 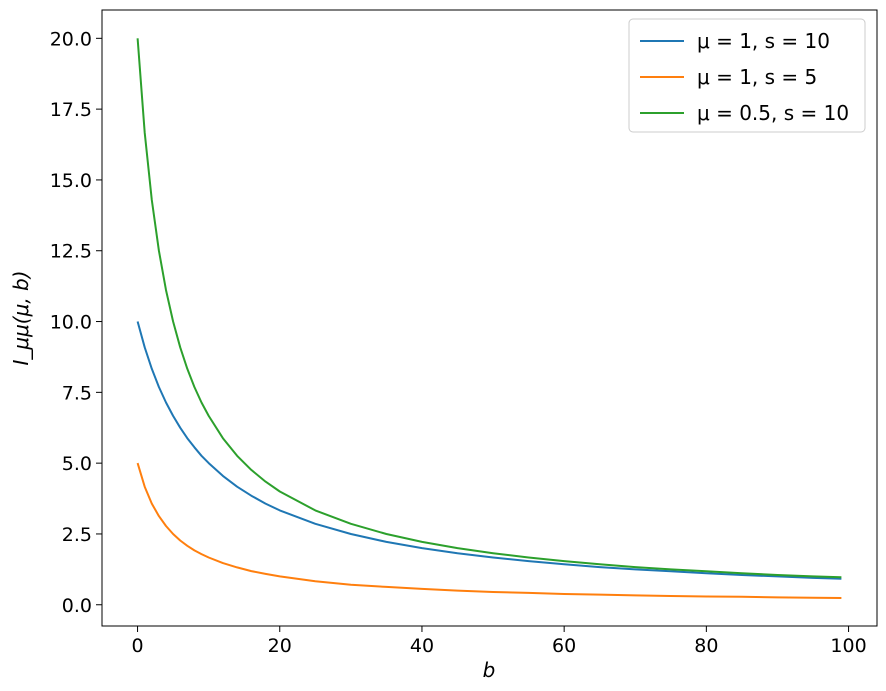 I want to click on x-tick-label: 100, so click(x=848, y=646).